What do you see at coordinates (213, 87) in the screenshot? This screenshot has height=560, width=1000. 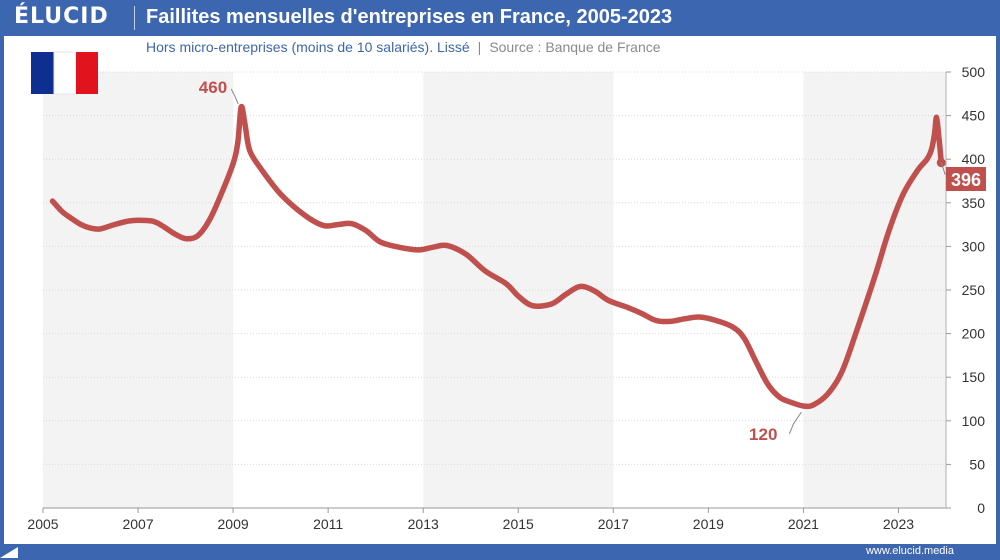 I see `annotation-label-460: 460` at bounding box center [213, 87].